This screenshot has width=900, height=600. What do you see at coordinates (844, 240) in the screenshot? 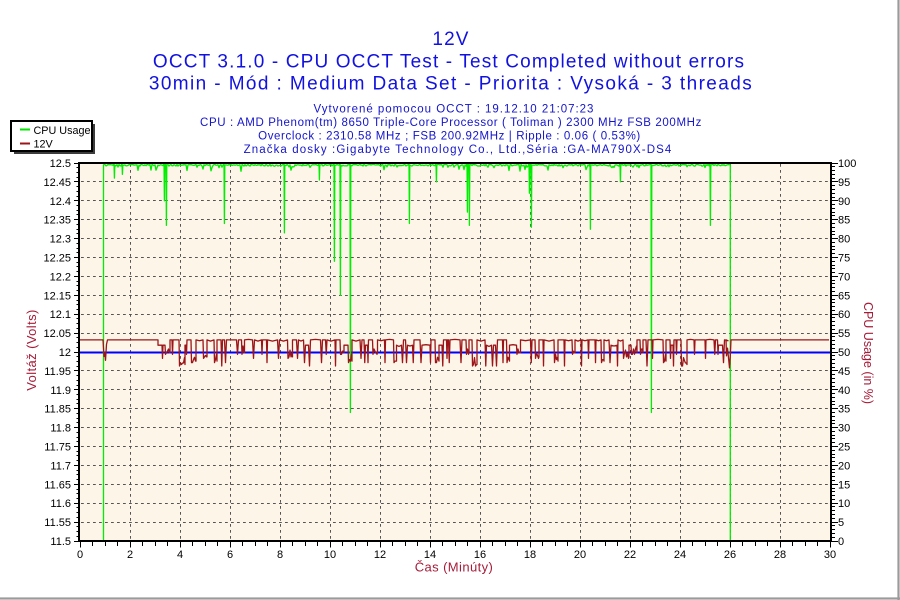
I see `svg-text: 80` at bounding box center [844, 240].